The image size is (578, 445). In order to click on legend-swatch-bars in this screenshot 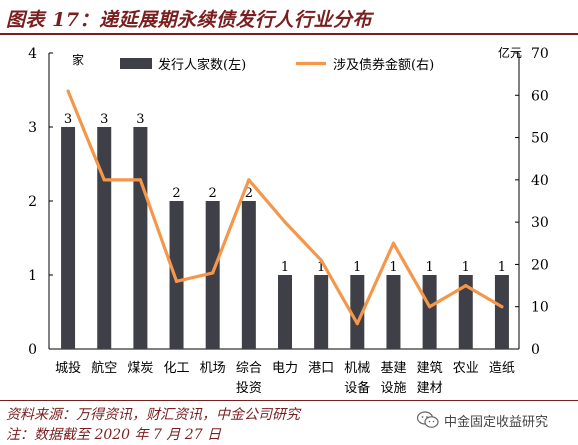, I will do `click(136, 63)`.